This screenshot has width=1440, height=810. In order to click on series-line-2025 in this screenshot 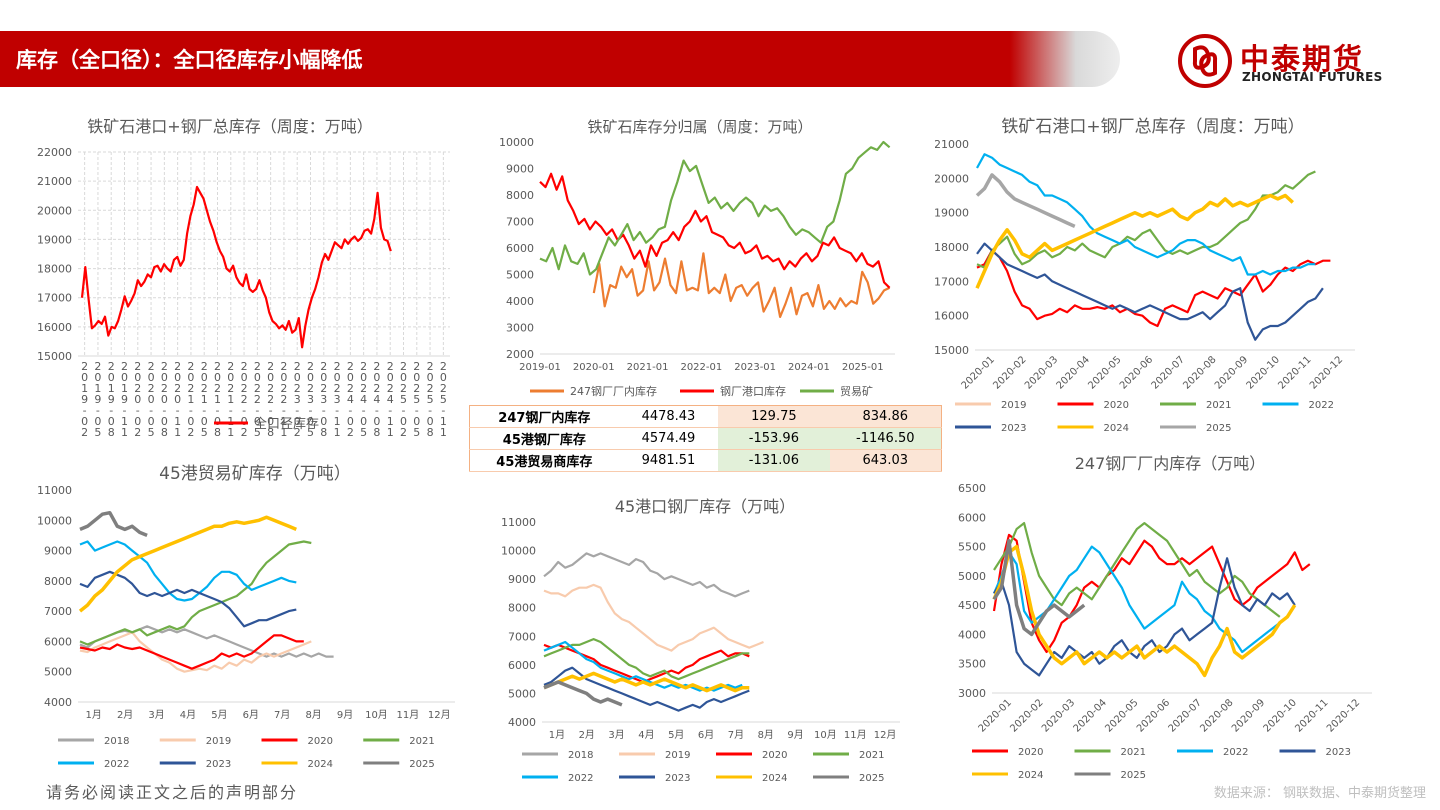, I will do `click(1039, 587)`.